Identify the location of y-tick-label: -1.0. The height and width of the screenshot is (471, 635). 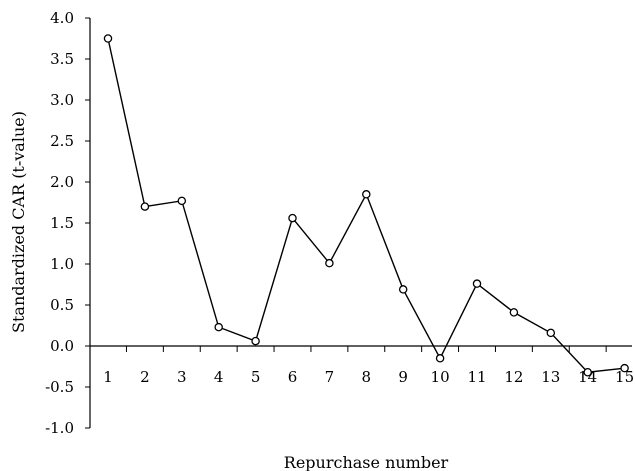
(59, 428).